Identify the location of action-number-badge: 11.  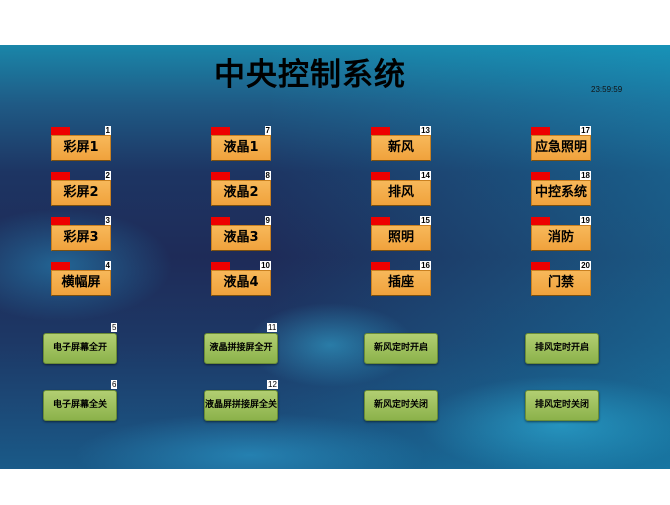
(272, 327).